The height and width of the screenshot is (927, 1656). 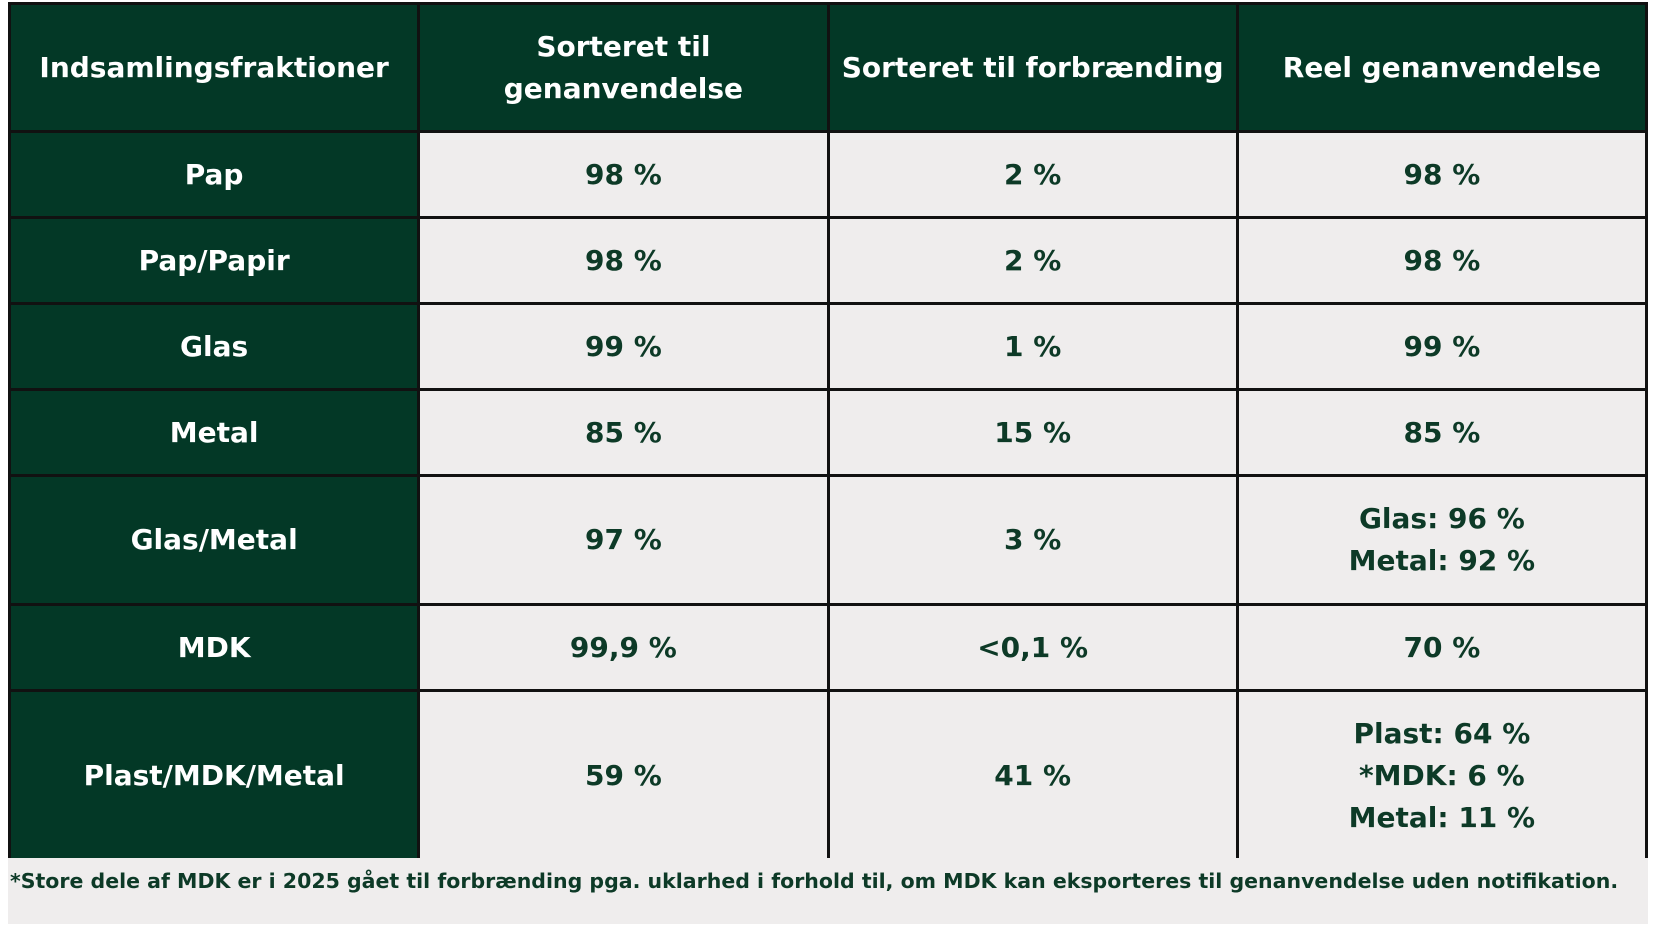 I want to click on table-cell: <0,1 %, so click(x=1032, y=647).